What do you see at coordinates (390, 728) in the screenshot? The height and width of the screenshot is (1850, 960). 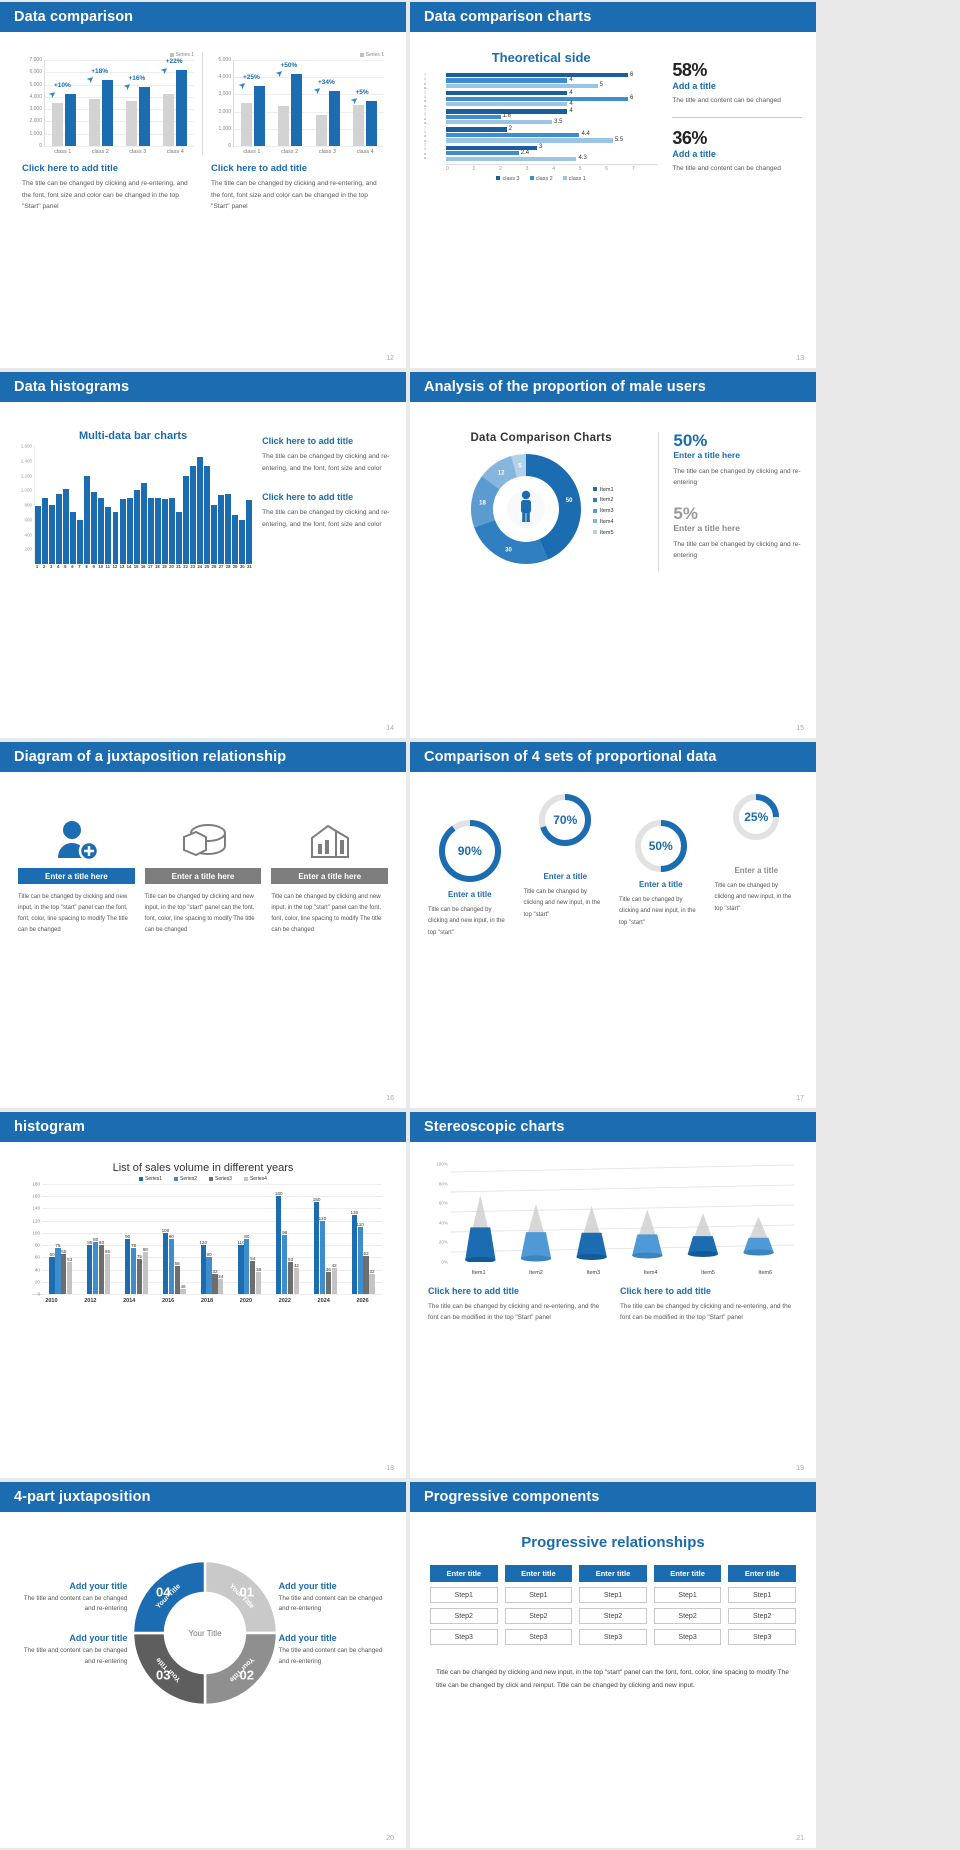 I see `page-number: 14` at bounding box center [390, 728].